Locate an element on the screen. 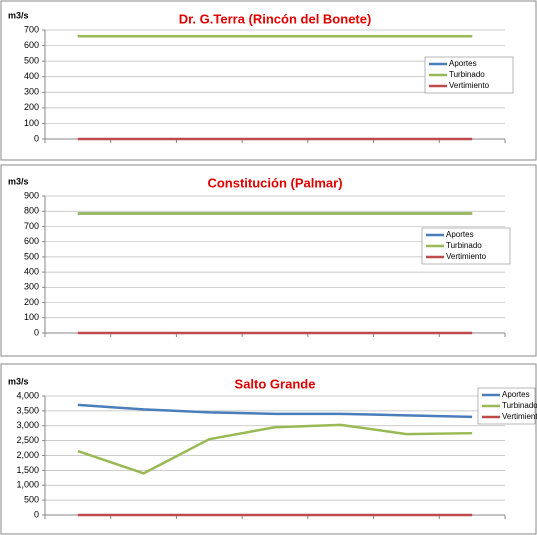  y-tick-label: 3,000 is located at coordinates (27, 425).